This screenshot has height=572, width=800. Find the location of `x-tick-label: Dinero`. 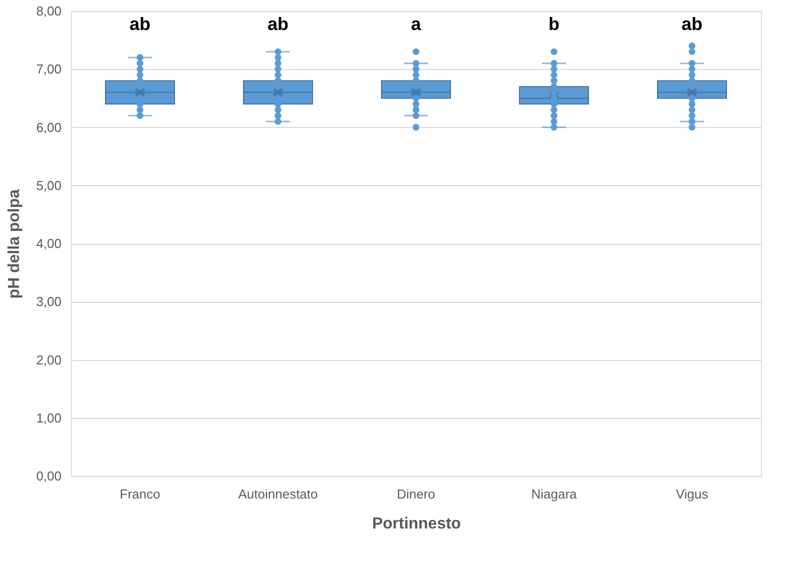

x-tick-label: Dinero is located at coordinates (416, 494).